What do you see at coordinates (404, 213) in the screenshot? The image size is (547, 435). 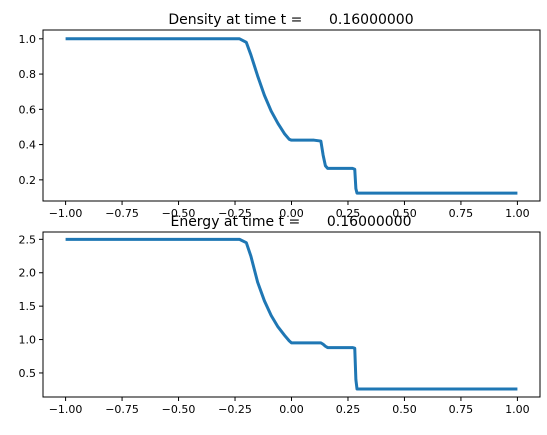 I see `density-x-tick-label: 0.50` at bounding box center [404, 213].